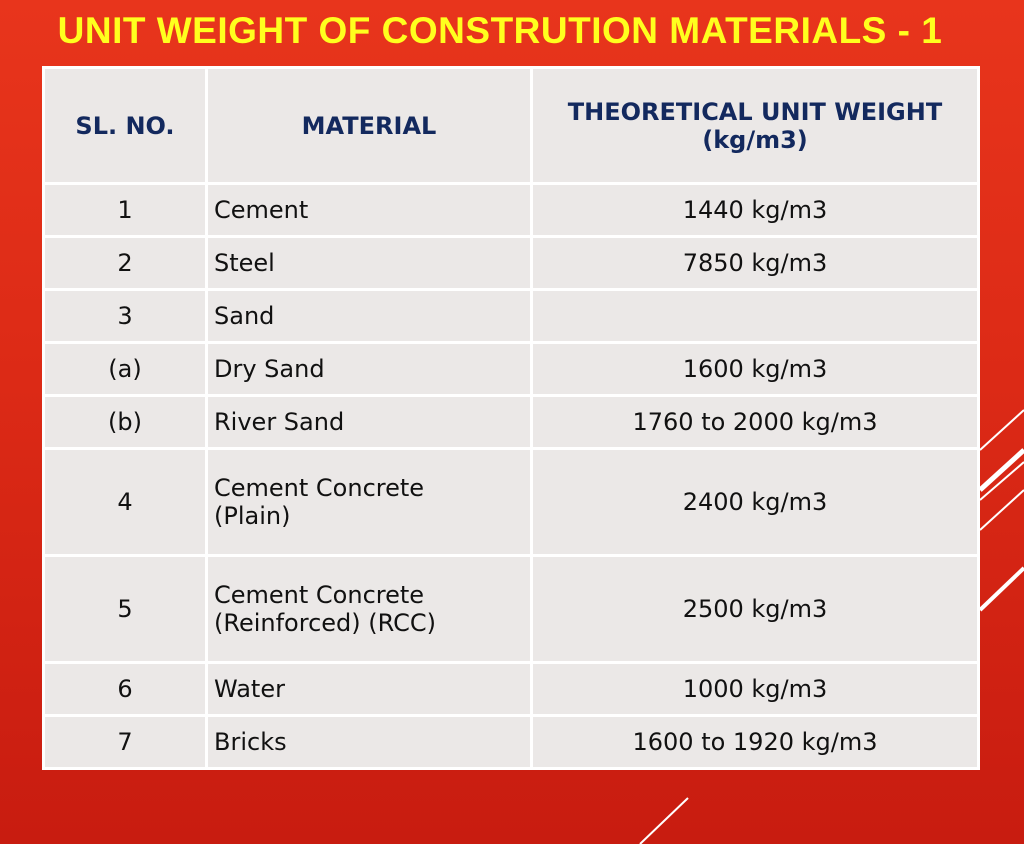  What do you see at coordinates (125, 502) in the screenshot?
I see `row-sl: 4` at bounding box center [125, 502].